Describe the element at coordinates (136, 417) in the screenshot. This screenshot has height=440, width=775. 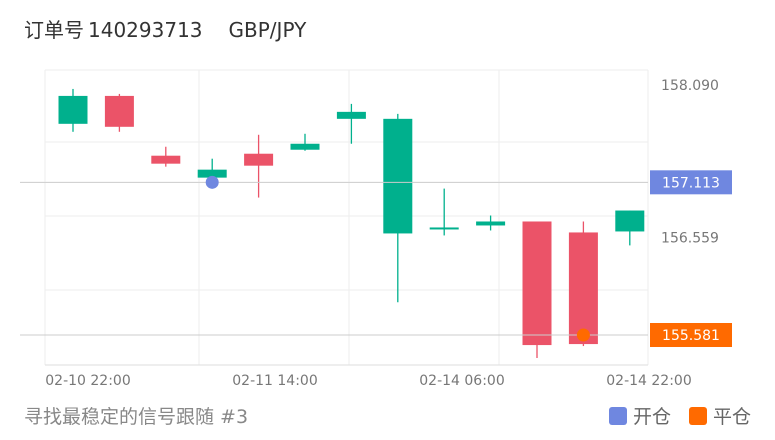
I see `chart-footer-caption: 寻找最稳定的信号跟随 #3` at that location.